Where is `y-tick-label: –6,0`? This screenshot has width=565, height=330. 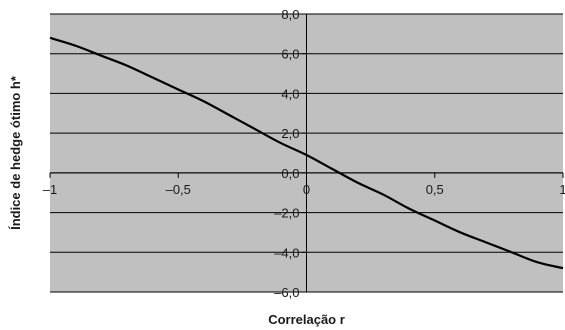 y-tick-label: –6,0 is located at coordinates (286, 292).